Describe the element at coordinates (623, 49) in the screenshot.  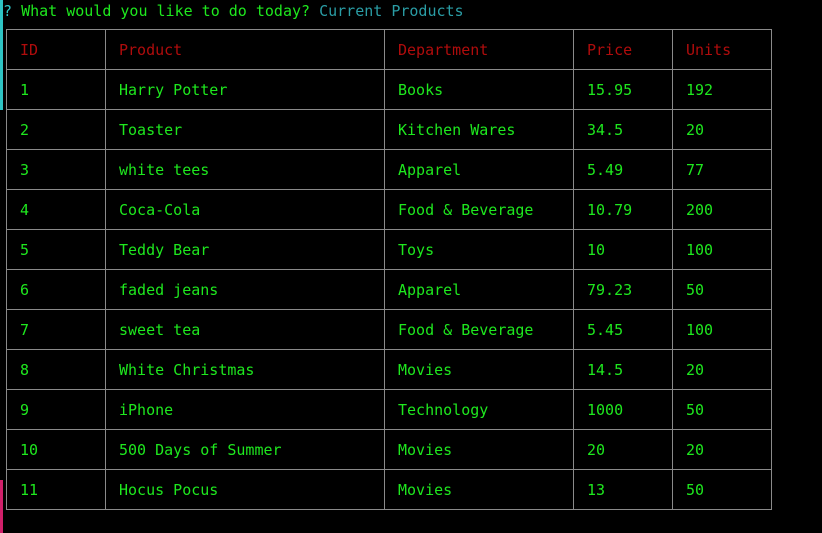
I see `column-header-price: Price` at that location.